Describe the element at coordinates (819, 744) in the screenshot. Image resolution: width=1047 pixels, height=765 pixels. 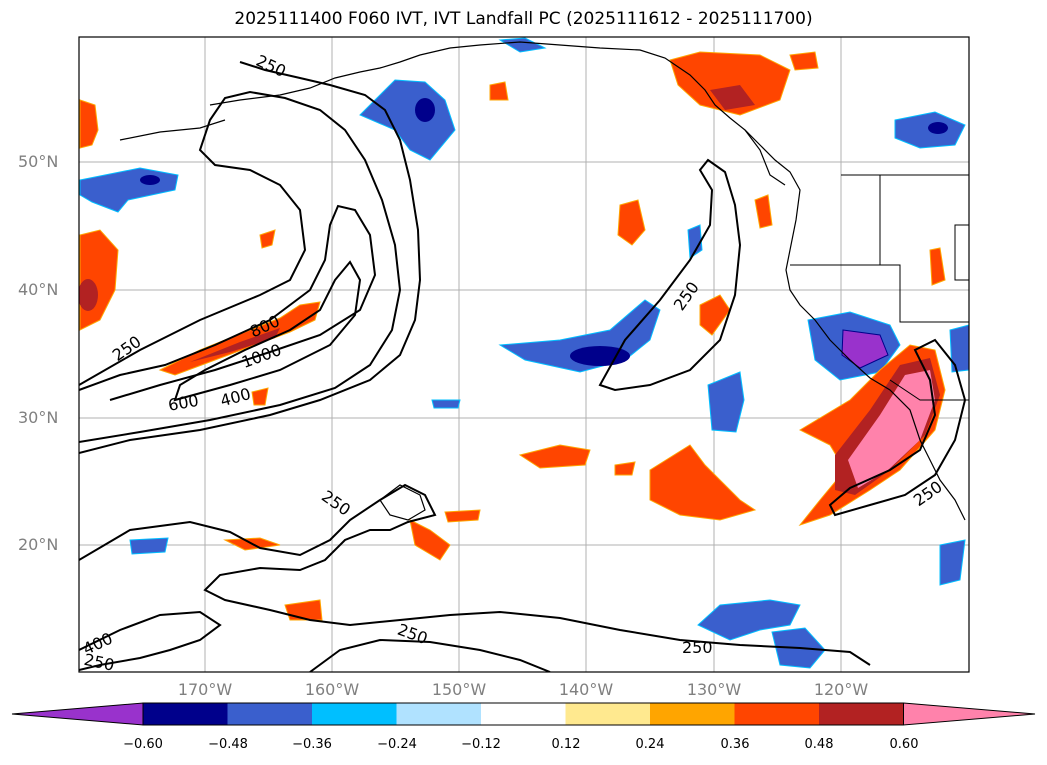
I see `colorbar-tick: 0.48` at that location.